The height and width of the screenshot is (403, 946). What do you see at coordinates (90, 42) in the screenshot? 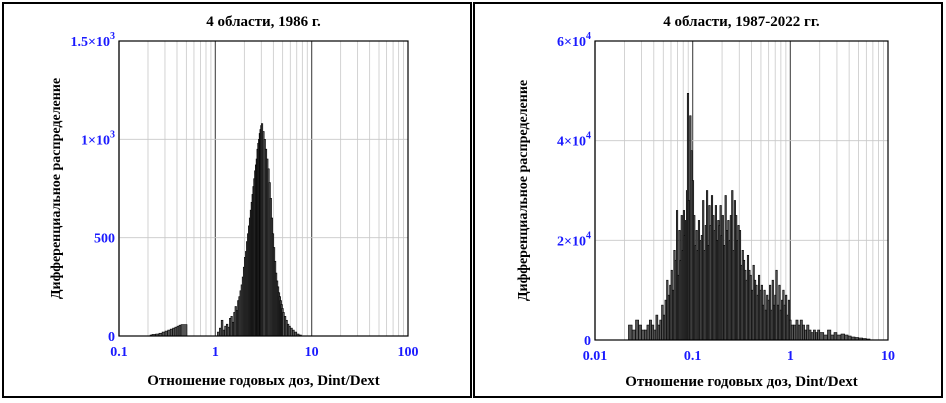
I see `y-tick-base: 1.5×10` at bounding box center [90, 42].